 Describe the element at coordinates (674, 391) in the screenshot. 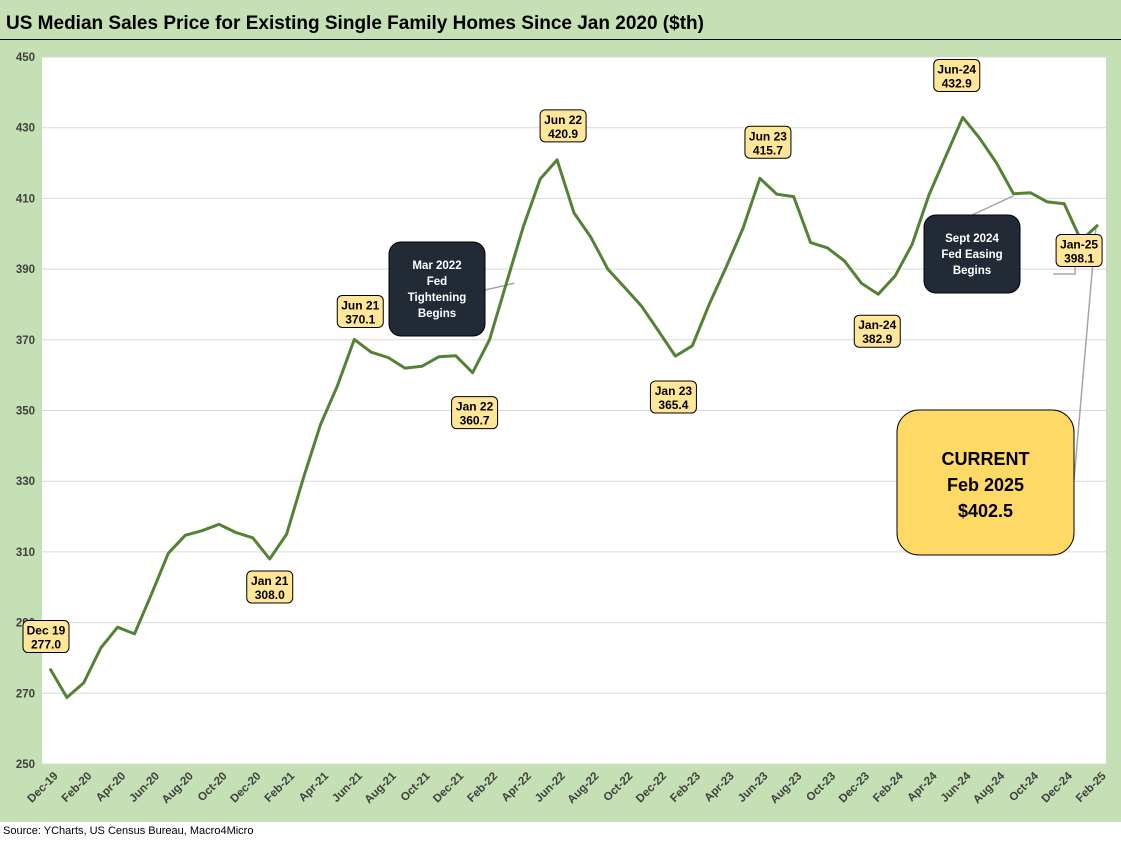

I see `data-label-date: Jan 23` at that location.